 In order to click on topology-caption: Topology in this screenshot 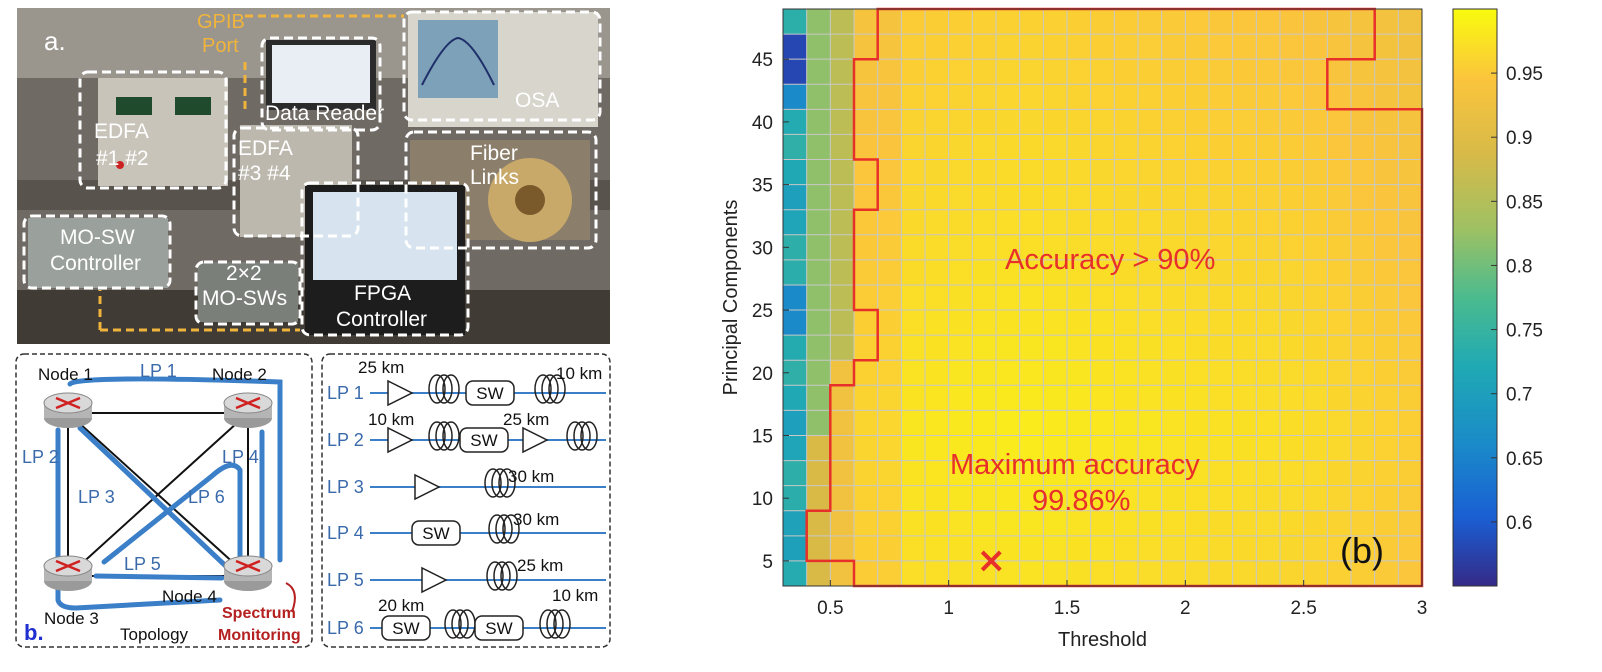, I will do `click(154, 634)`.